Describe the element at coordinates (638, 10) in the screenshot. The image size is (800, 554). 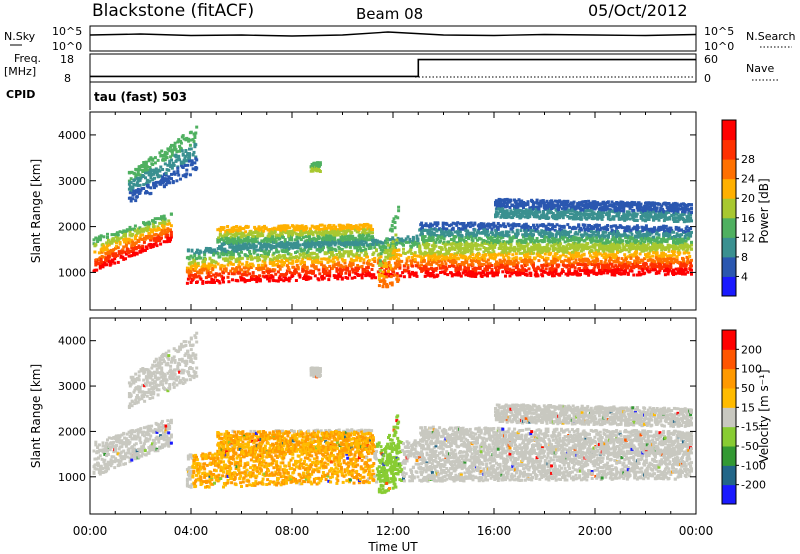
I see `date-title: 05/Oct/2012` at that location.